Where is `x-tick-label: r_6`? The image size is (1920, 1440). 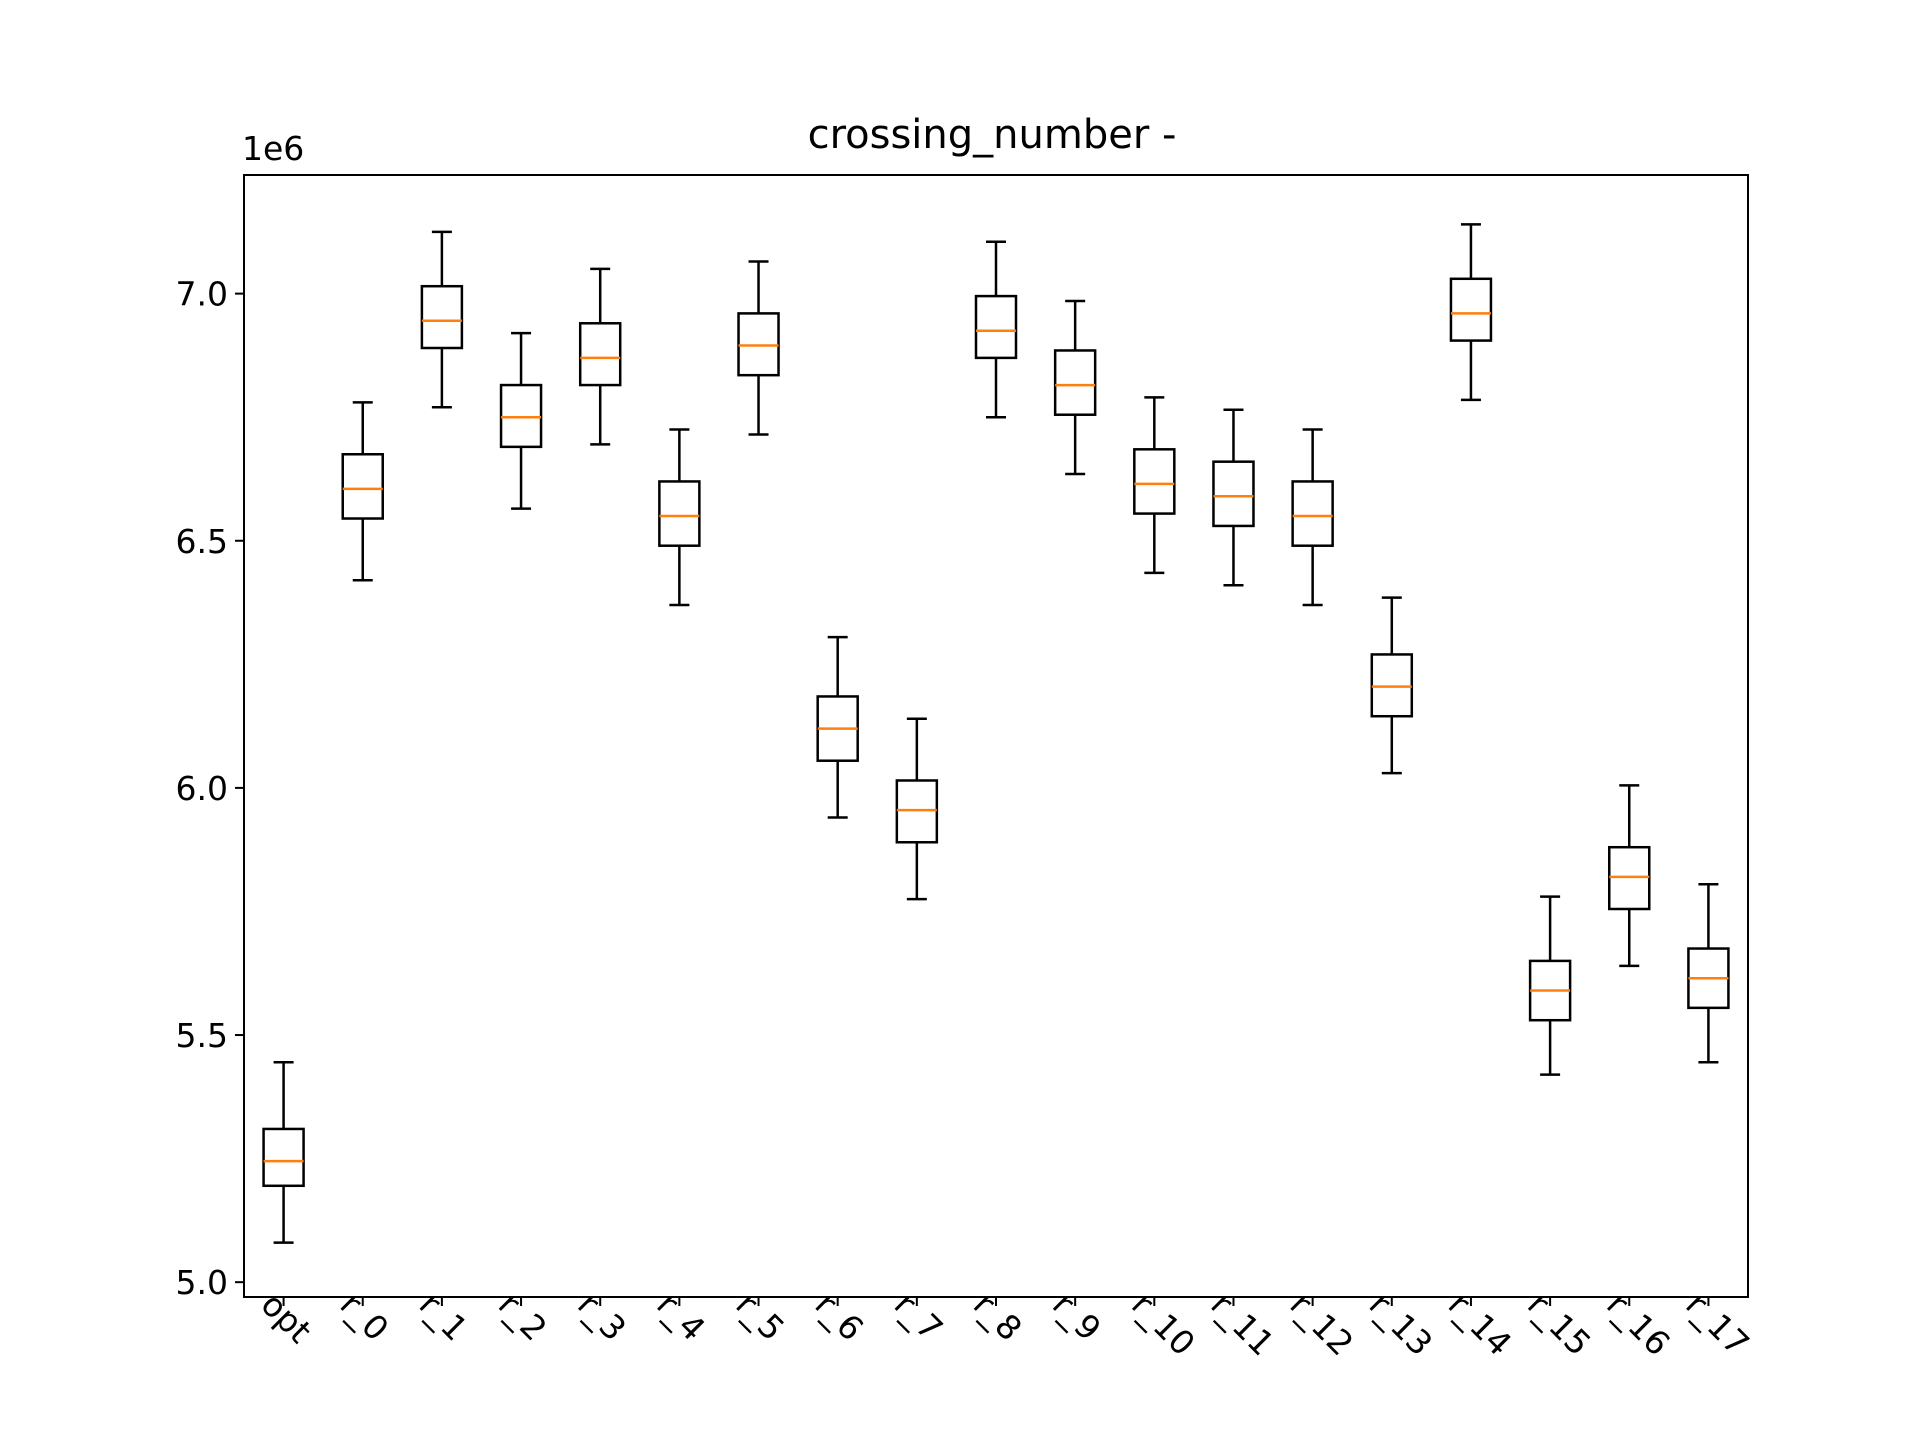 x-tick-label: r_6 is located at coordinates (840, 1317).